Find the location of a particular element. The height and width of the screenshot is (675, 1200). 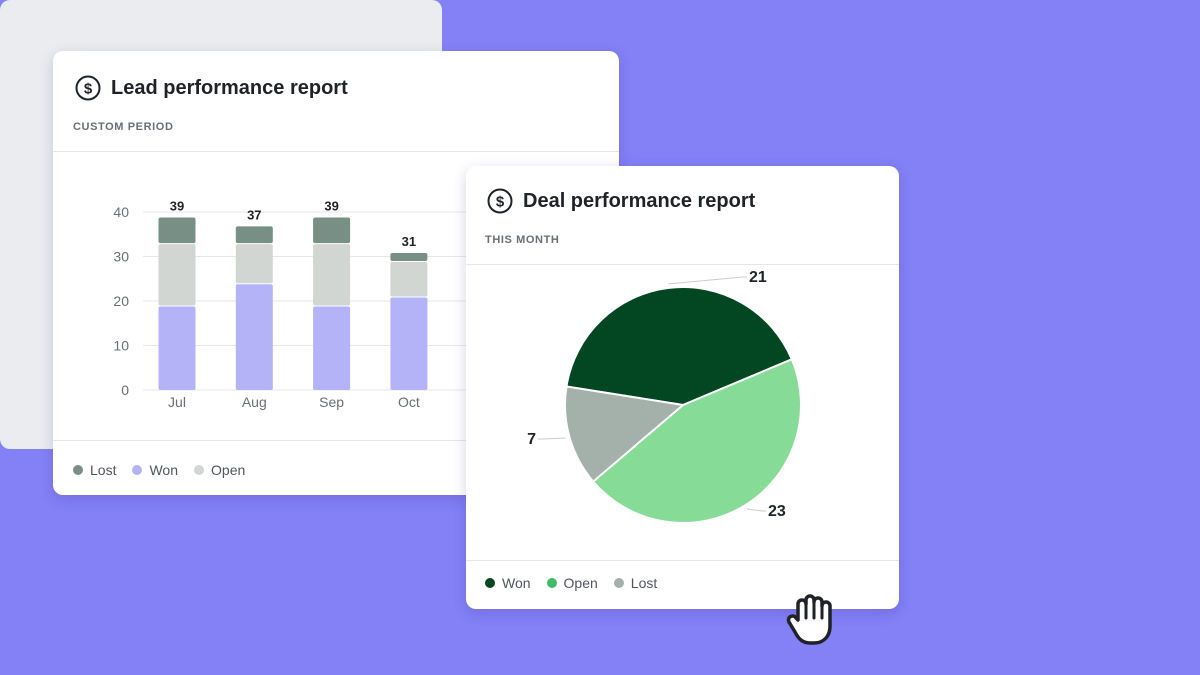

y-tick-label: 20 is located at coordinates (121, 301).